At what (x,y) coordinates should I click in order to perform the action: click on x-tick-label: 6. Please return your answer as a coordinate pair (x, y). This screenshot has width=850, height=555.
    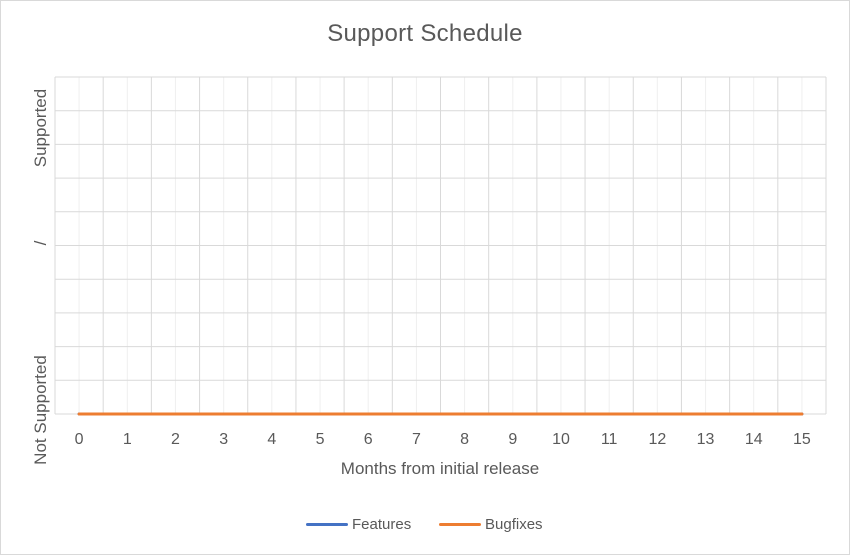
    Looking at the image, I should click on (368, 439).